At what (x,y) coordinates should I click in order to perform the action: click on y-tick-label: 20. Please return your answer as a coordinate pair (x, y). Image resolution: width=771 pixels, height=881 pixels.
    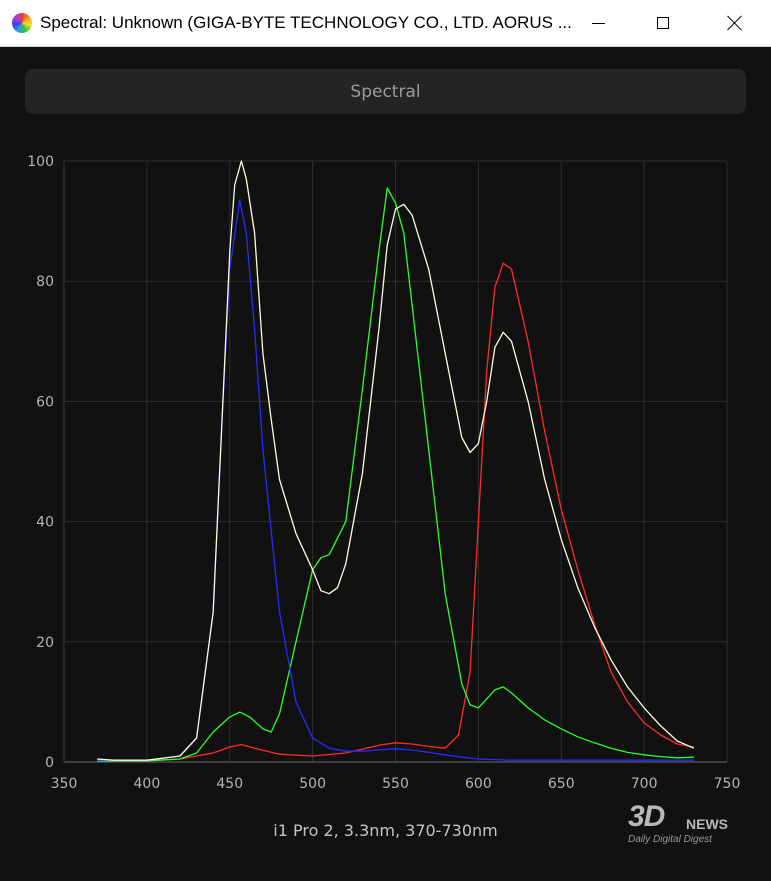
    Looking at the image, I should click on (45, 643).